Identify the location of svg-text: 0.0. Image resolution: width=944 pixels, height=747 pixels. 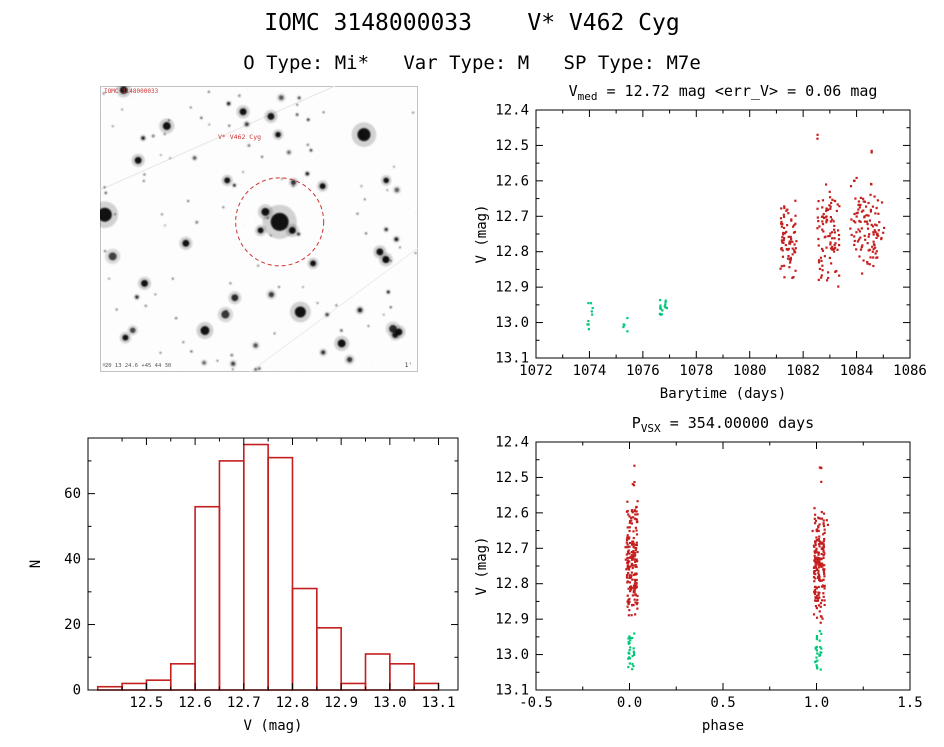
(629, 703).